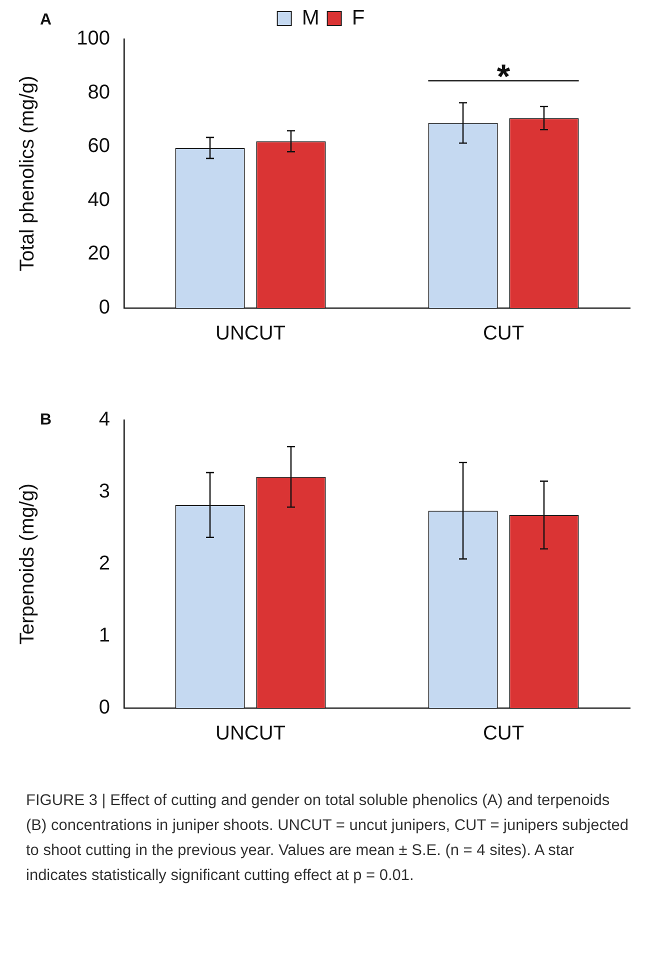 The height and width of the screenshot is (972, 656). What do you see at coordinates (99, 253) in the screenshot?
I see `y-tick-label: 20` at bounding box center [99, 253].